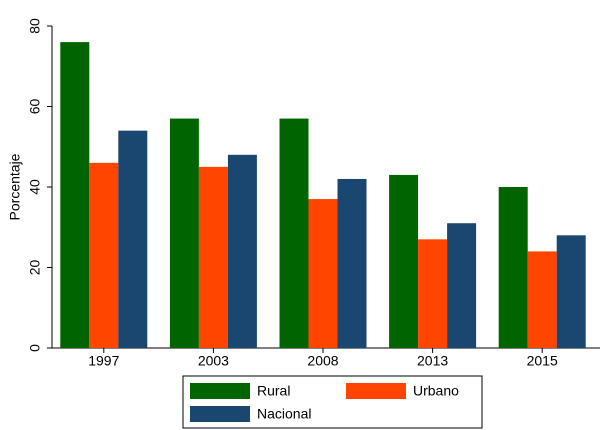  Describe the element at coordinates (35, 187) in the screenshot. I see `y-tick-label: 40` at that location.